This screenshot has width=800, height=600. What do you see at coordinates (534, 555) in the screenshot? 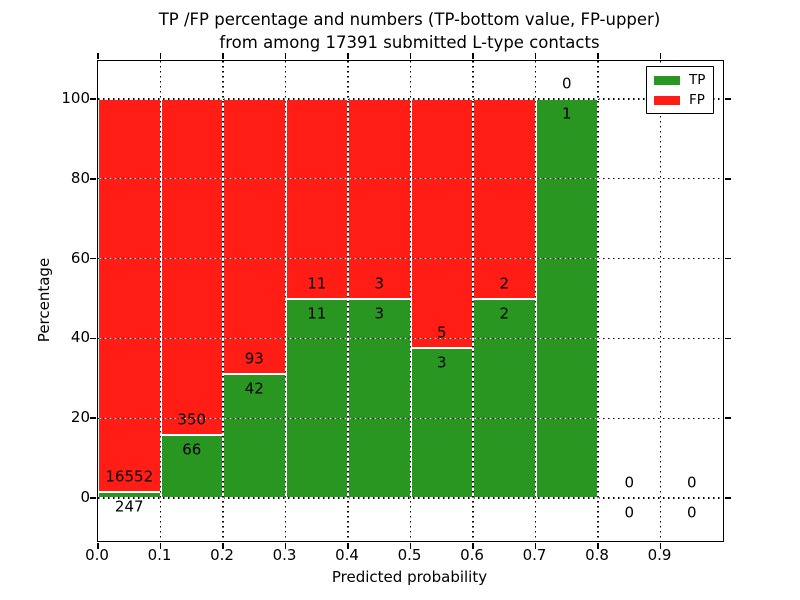
I see `x-tick-label: 0.7` at bounding box center [534, 555].